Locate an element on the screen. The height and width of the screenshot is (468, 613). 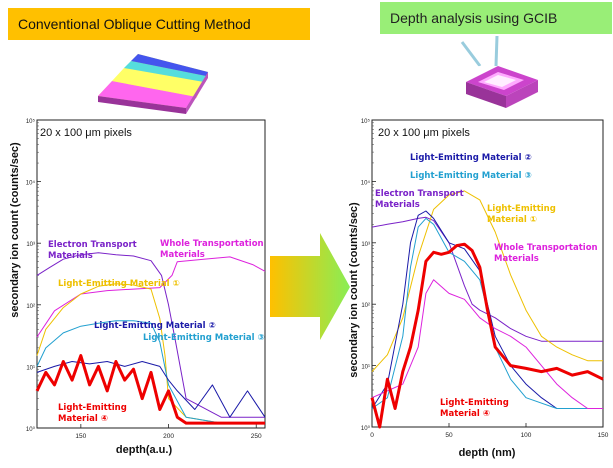
conventional-method-title: Conventional Oblique Cutting Method is located at coordinates (159, 24).